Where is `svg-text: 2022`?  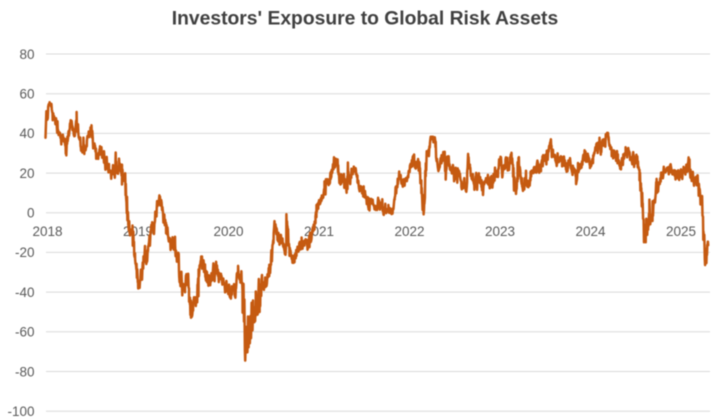 svg-text: 2022 is located at coordinates (409, 231).